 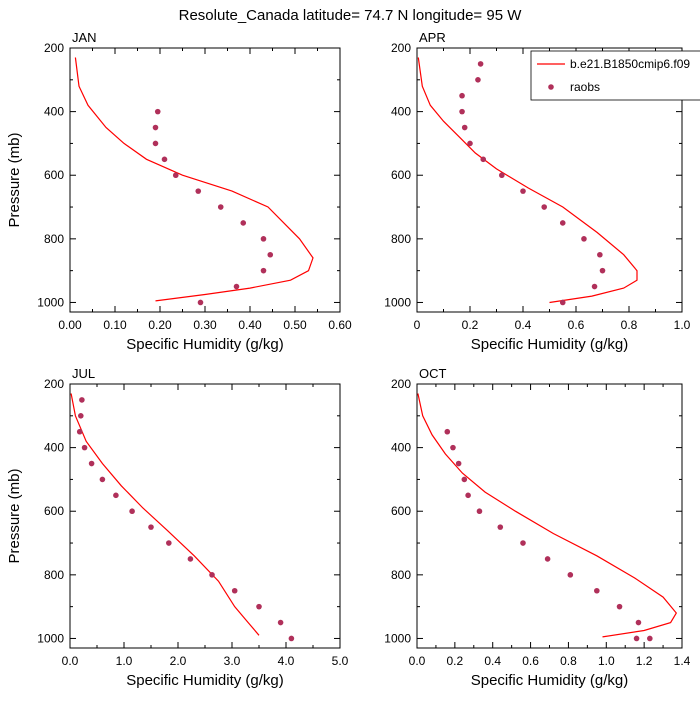 What do you see at coordinates (682, 661) in the screenshot?
I see `x-tick-label: 1.4` at bounding box center [682, 661].